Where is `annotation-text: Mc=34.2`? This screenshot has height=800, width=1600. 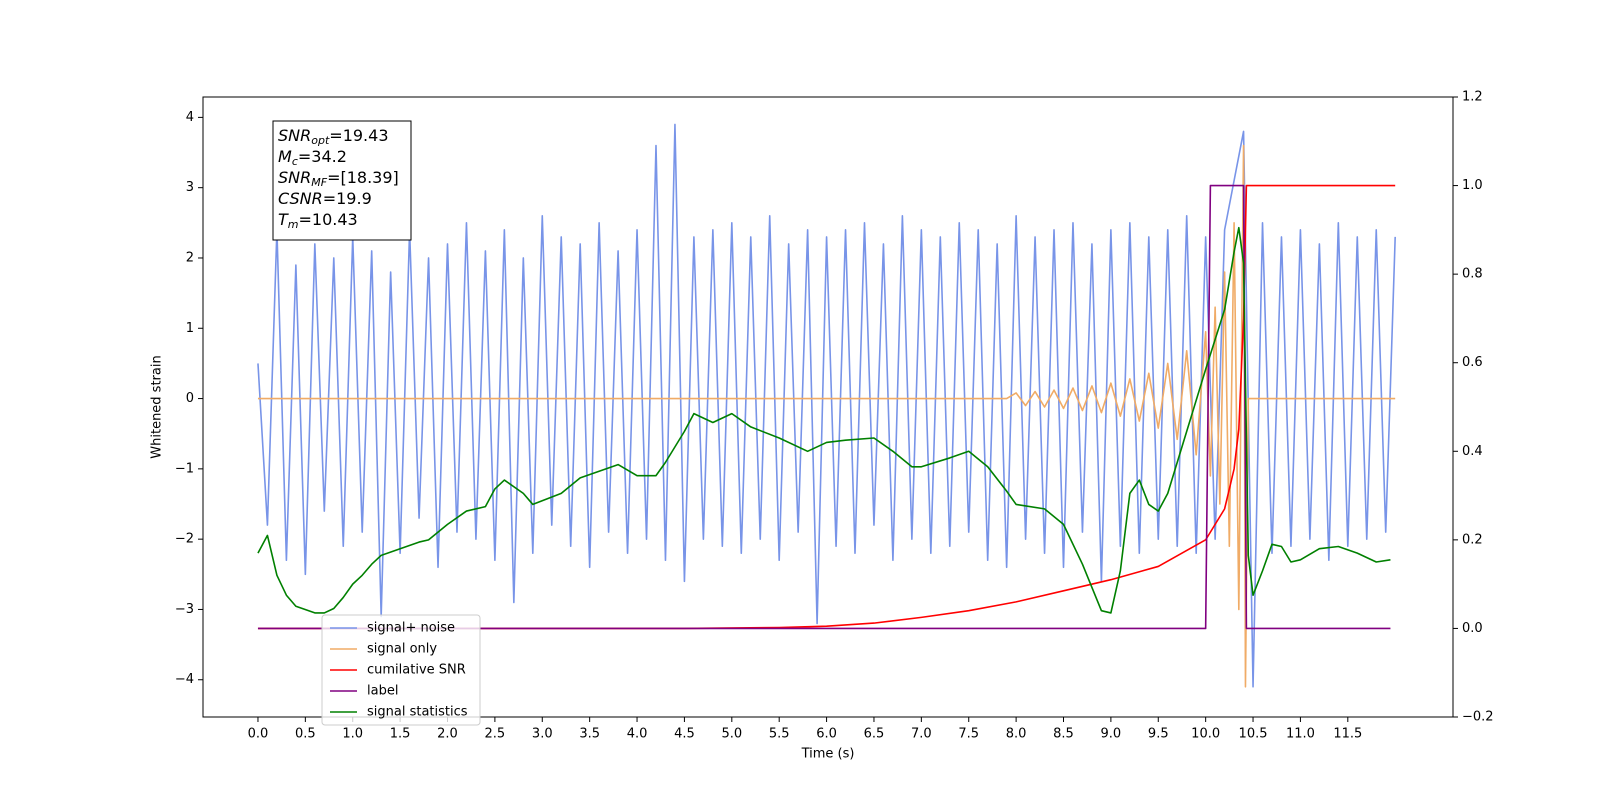 annotation-text: Mc=34.2 is located at coordinates (312, 158).